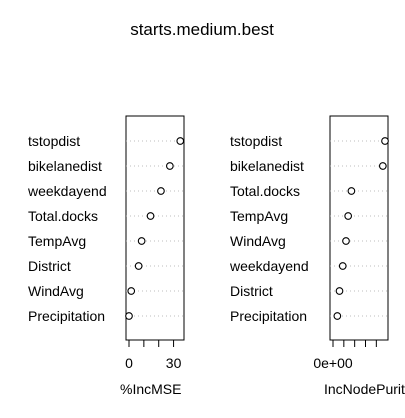 The width and height of the screenshot is (405, 418). What do you see at coordinates (174, 363) in the screenshot?
I see `tick-label: 30` at bounding box center [174, 363].